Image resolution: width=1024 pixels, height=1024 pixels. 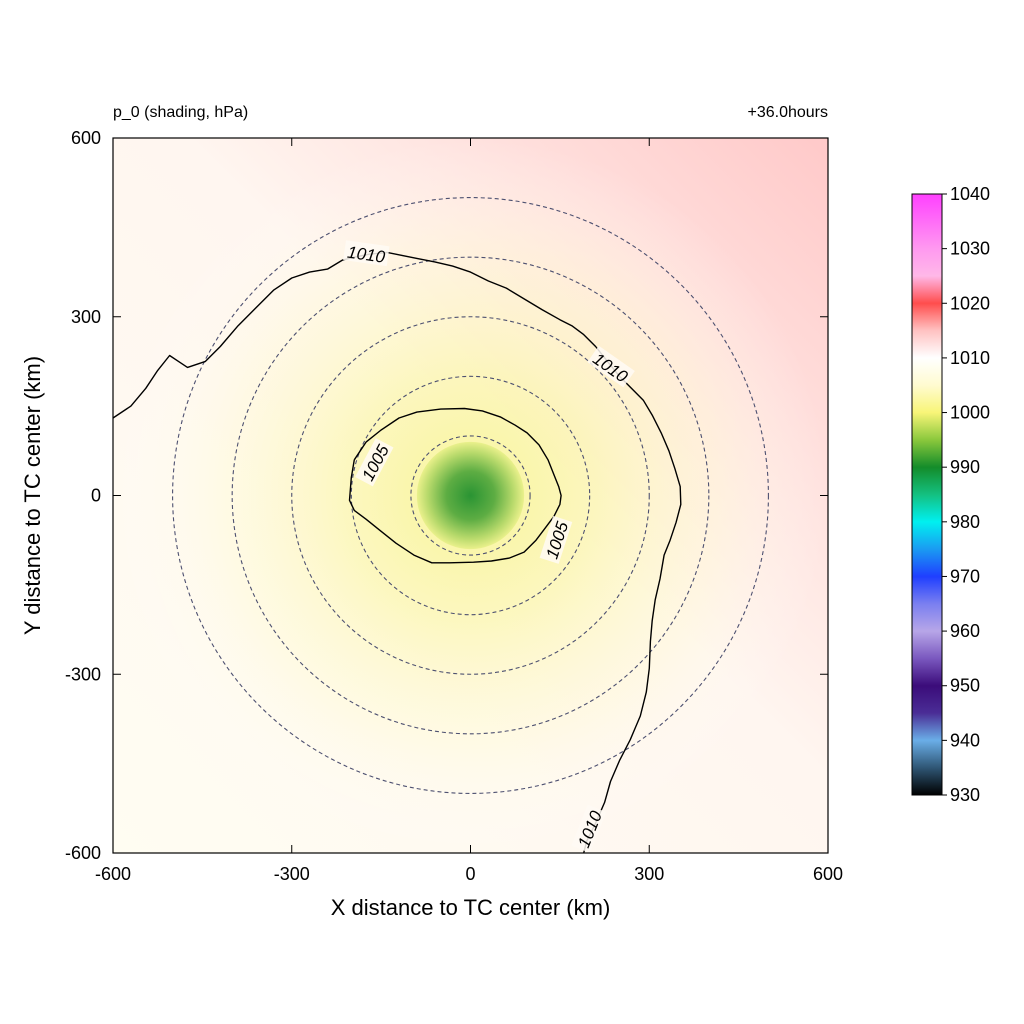 What do you see at coordinates (965, 522) in the screenshot?
I see `colorbar-tick-label: 980` at bounding box center [965, 522].